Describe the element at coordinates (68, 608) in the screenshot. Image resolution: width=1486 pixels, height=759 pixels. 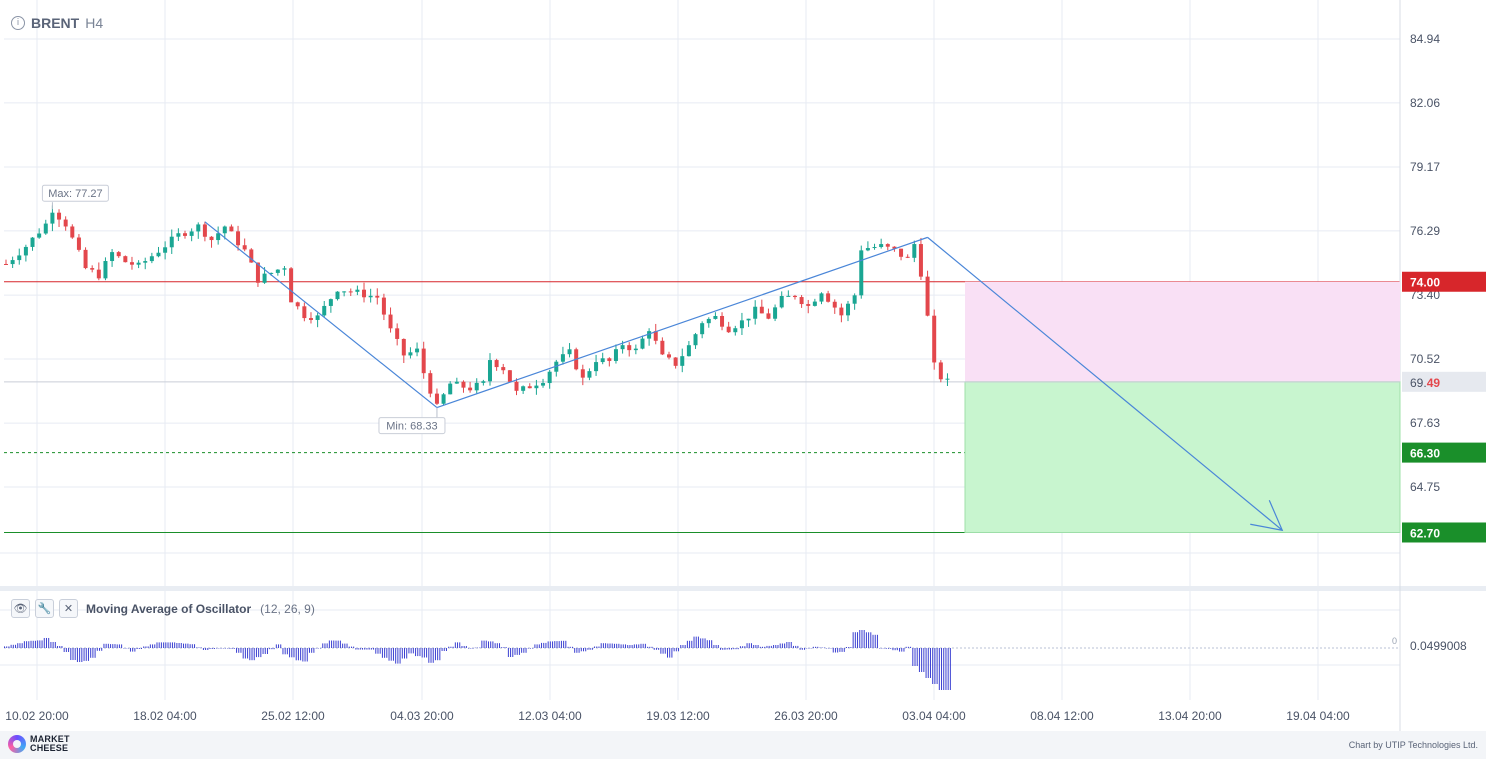
I see `close-icon: ✕` at that location.